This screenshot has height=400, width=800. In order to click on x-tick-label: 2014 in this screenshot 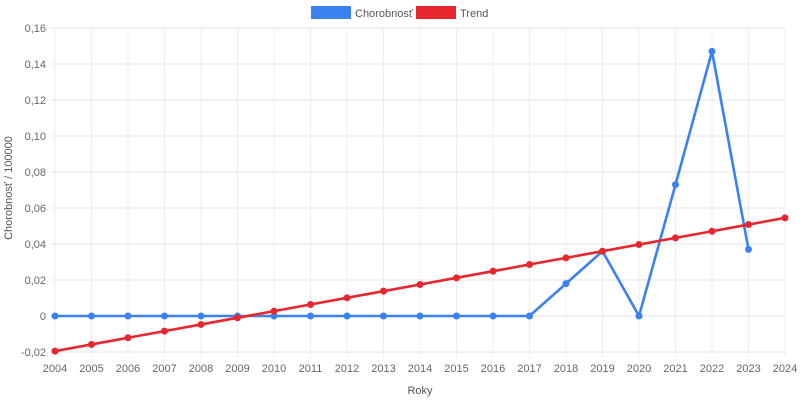, I will do `click(420, 369)`.